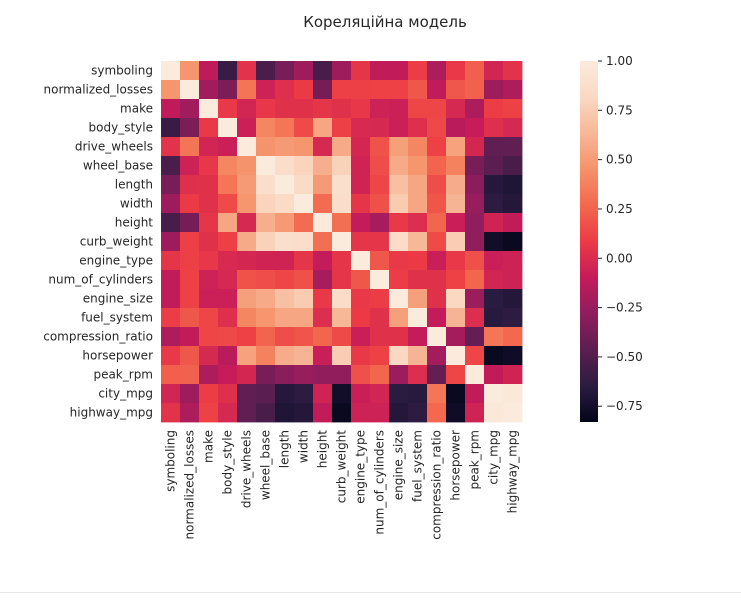 The image size is (741, 606). I want to click on heatmap-cell-symboling-drive_wheels, so click(247, 71).